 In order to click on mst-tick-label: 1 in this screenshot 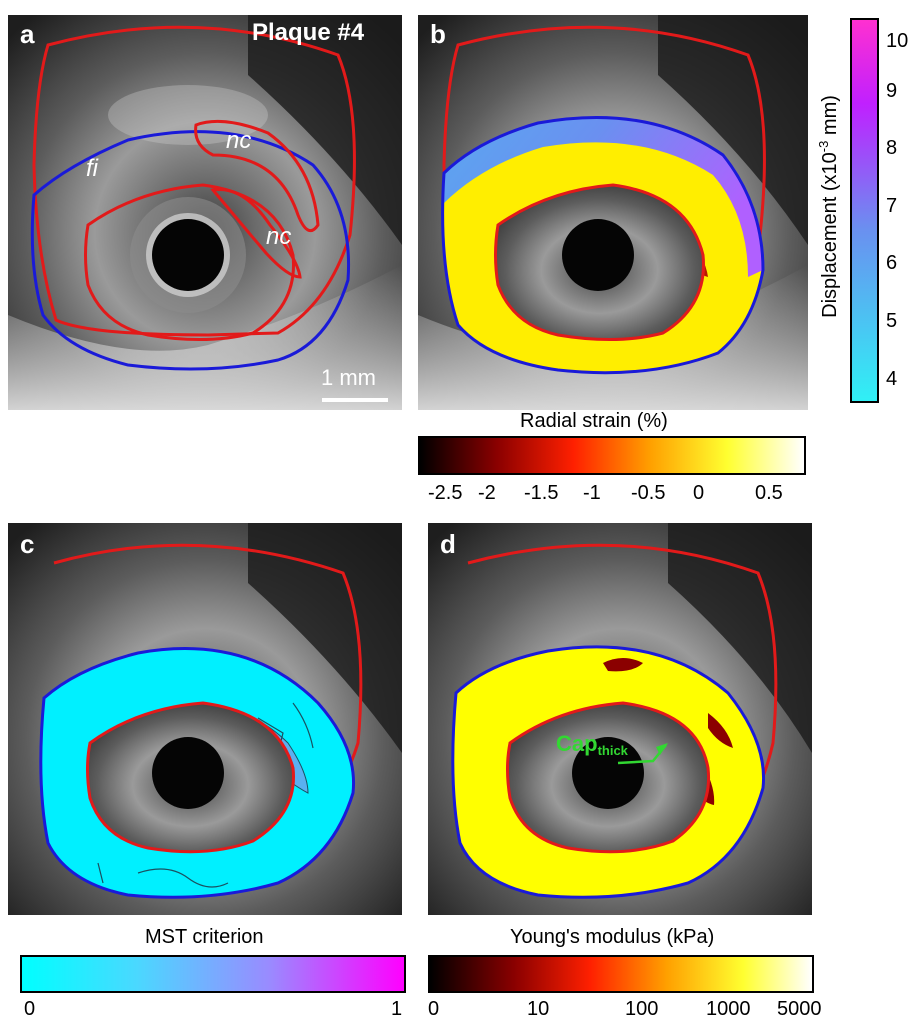, I will do `click(397, 1009)`.